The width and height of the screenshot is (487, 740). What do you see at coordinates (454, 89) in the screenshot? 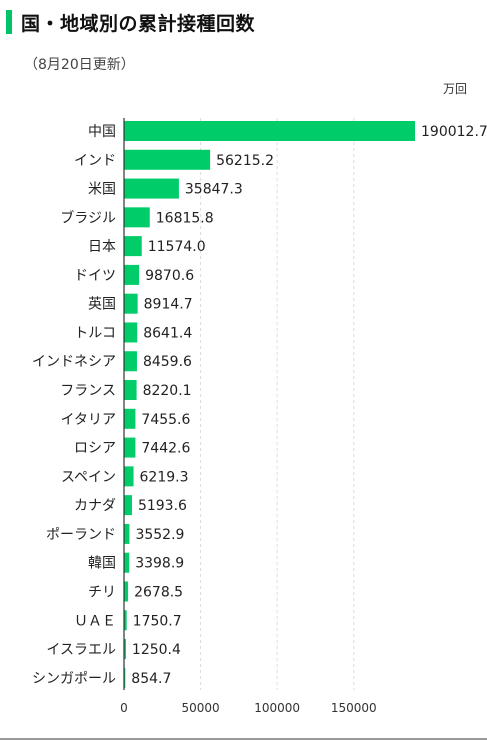
I see `unit-label: 万回` at bounding box center [454, 89].